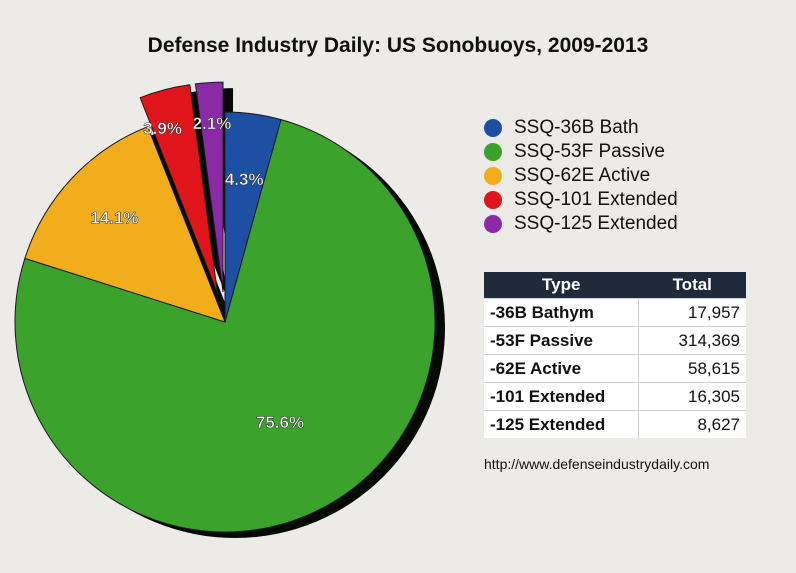 The height and width of the screenshot is (573, 796). I want to click on table-row: -53F Passive 314,369, so click(615, 340).